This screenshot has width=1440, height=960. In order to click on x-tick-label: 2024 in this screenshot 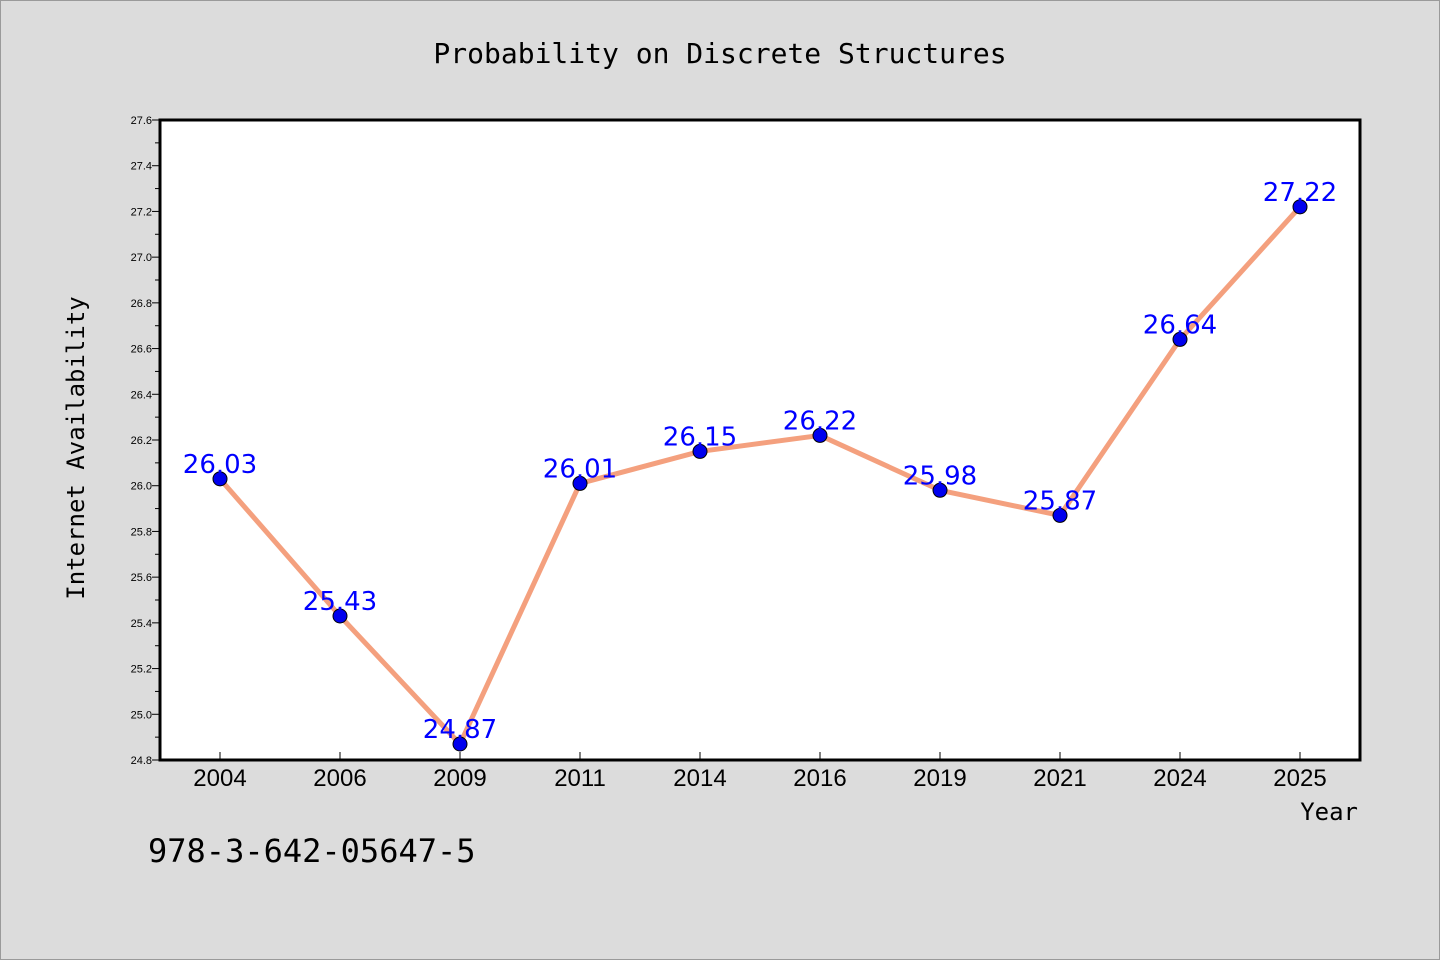, I will do `click(1179, 778)`.